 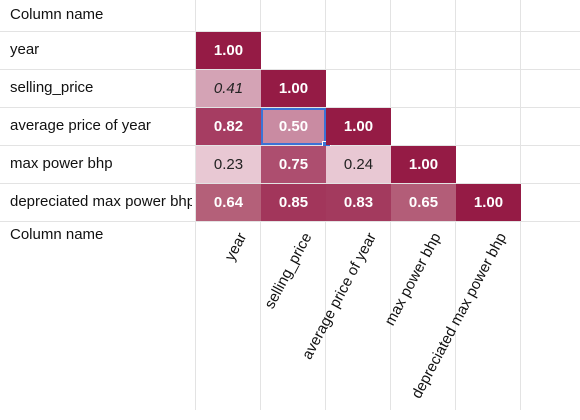 What do you see at coordinates (52, 87) in the screenshot?
I see `row-label: selling_price` at bounding box center [52, 87].